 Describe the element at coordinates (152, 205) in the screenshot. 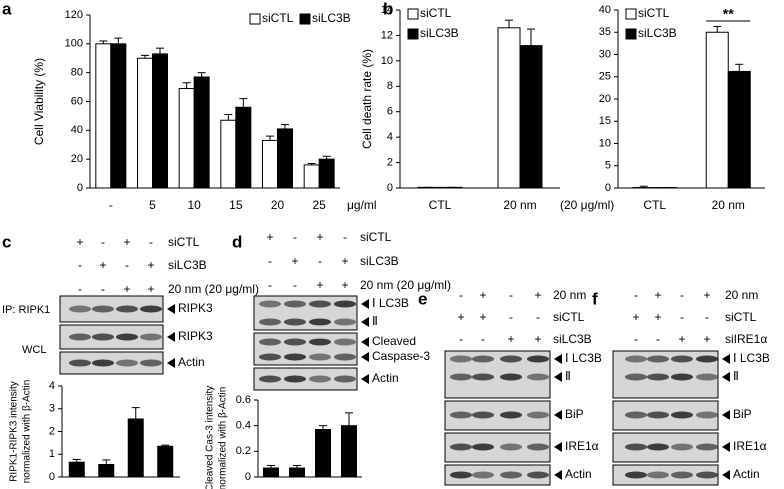

I see `x-tick-label: 5` at that location.